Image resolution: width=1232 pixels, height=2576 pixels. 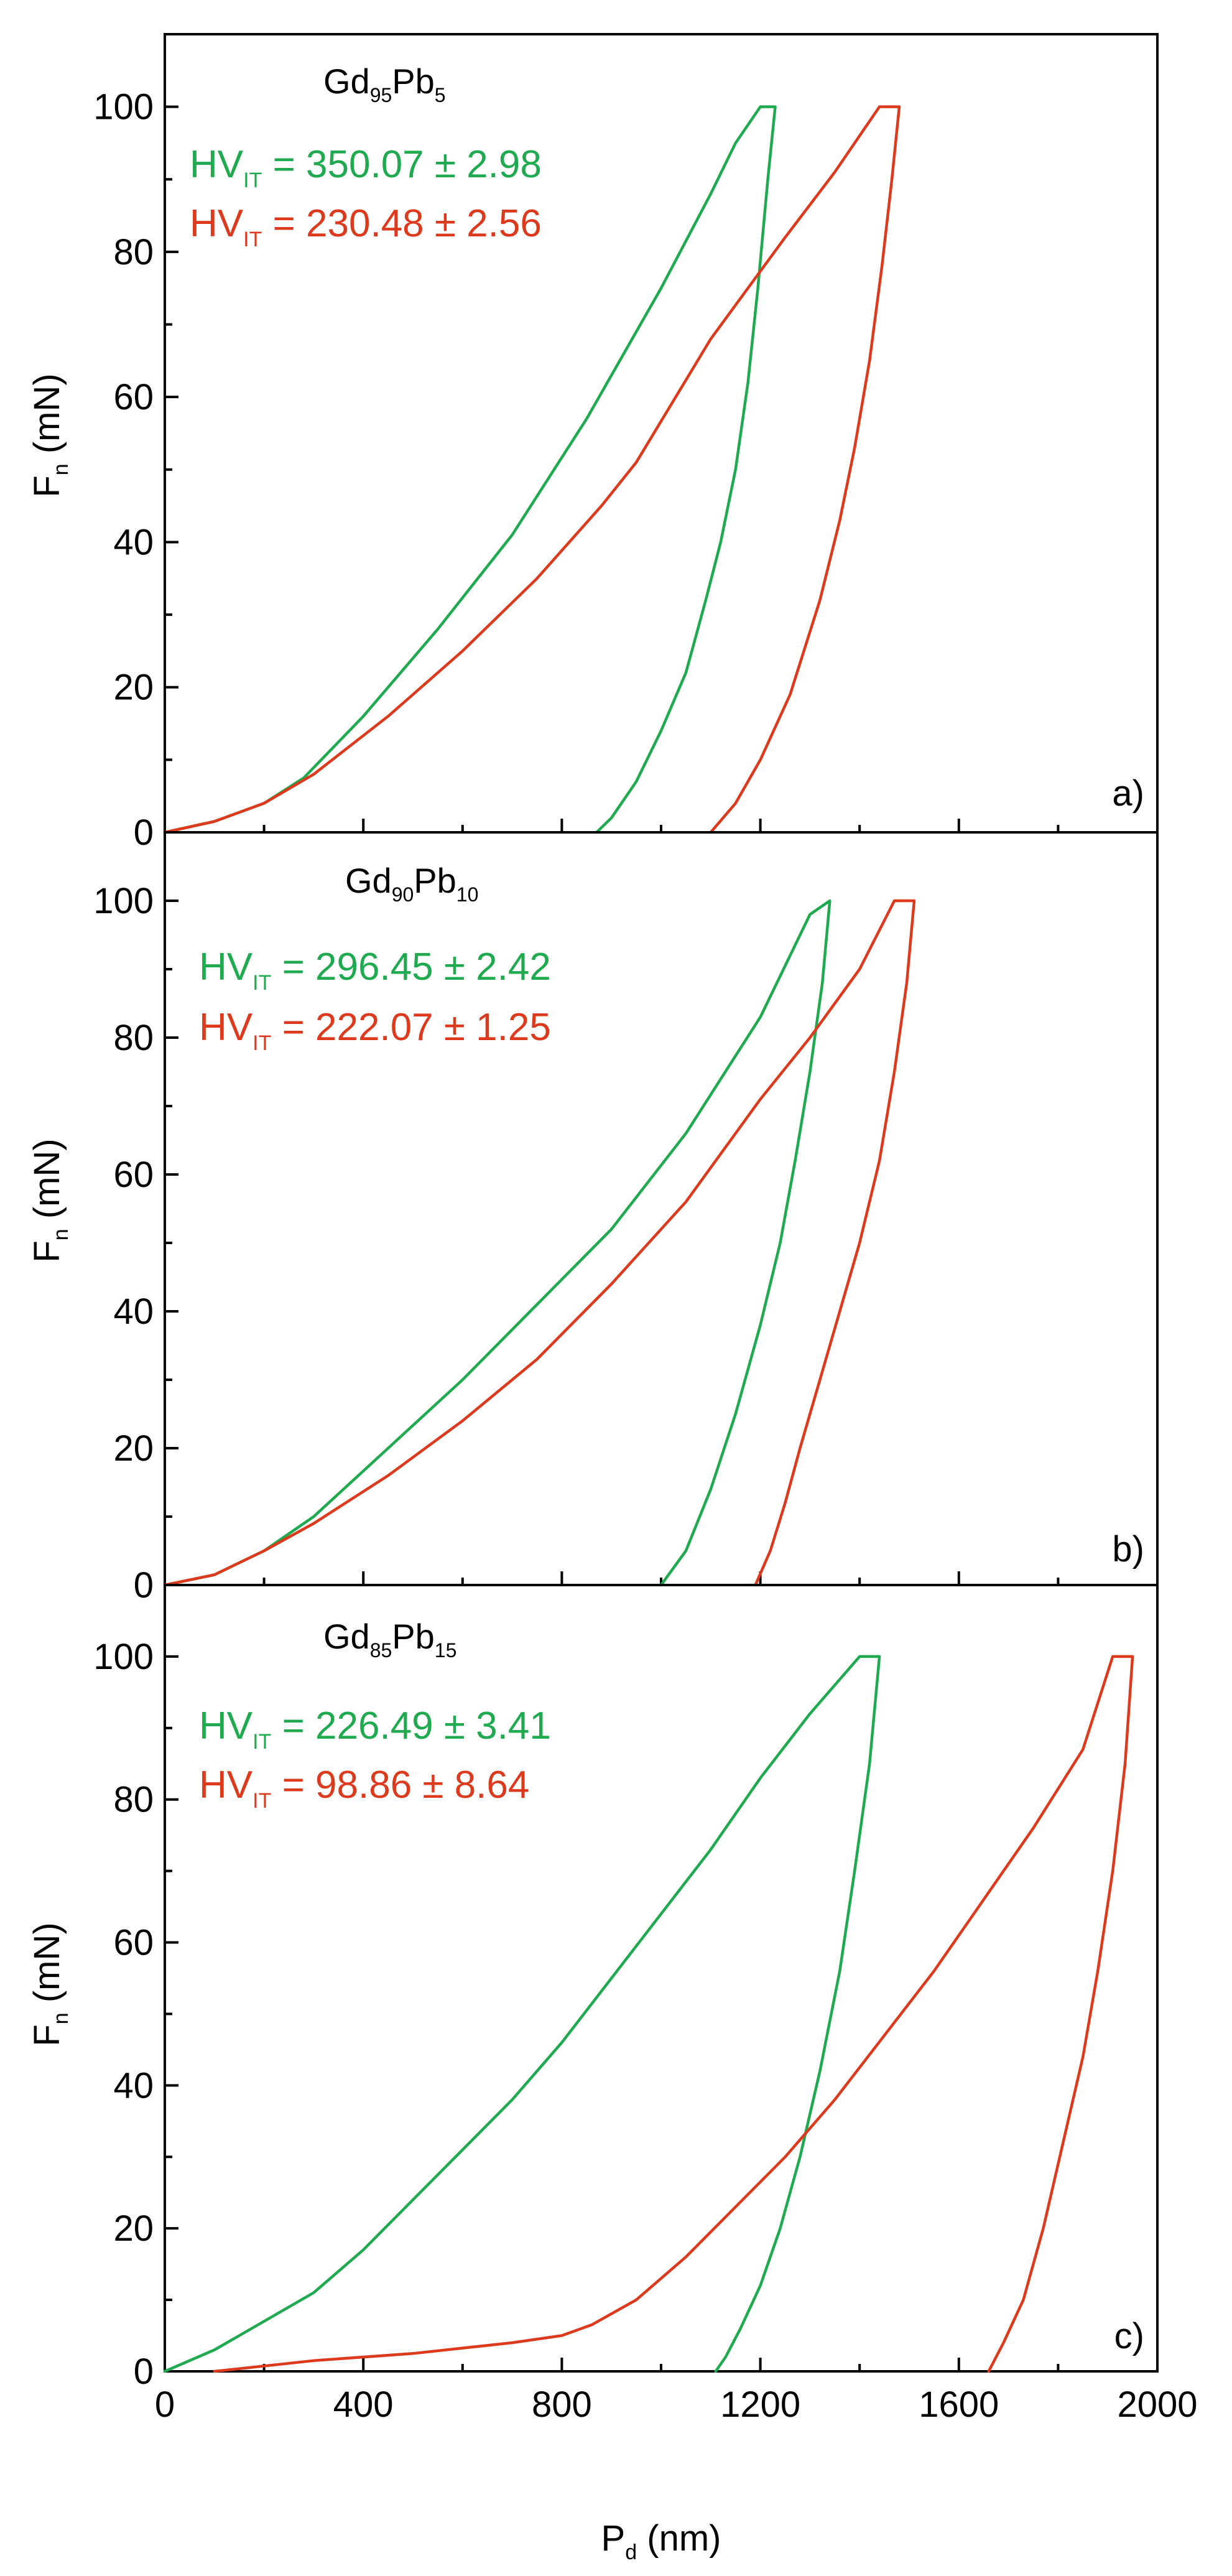 What do you see at coordinates (1128, 1549) in the screenshot?
I see `panel-label: b)` at bounding box center [1128, 1549].